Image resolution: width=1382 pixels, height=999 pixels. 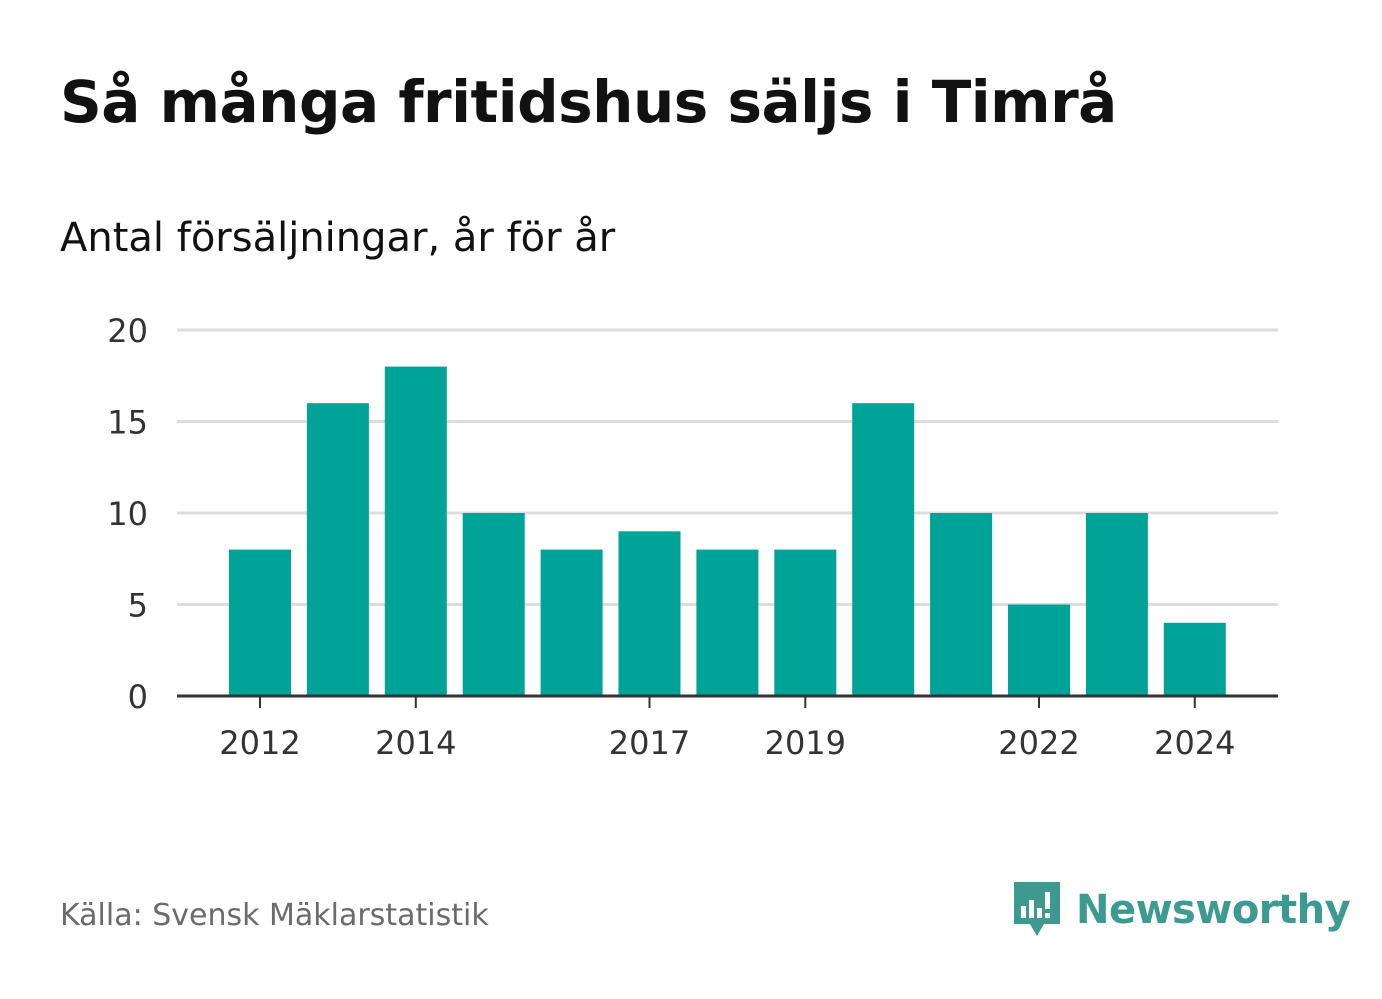 I want to click on y-tick-label: 5, so click(x=138, y=606).